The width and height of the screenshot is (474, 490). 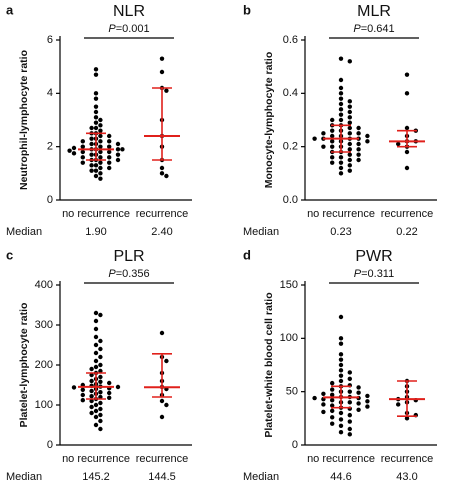 I want to click on median-value: 2.40, so click(x=161, y=232).